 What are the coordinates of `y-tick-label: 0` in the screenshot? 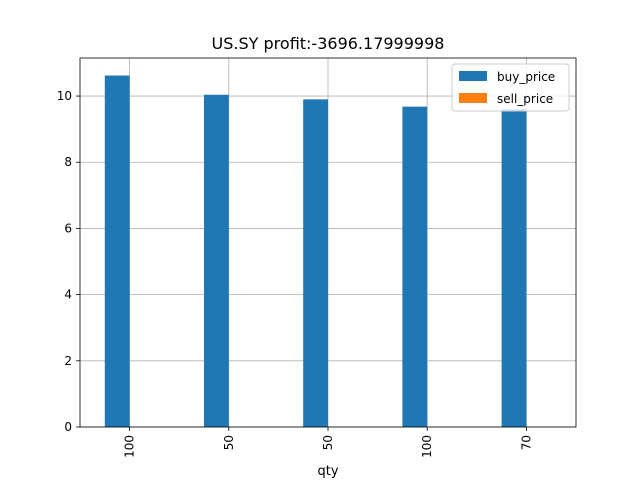 It's located at (68, 427).